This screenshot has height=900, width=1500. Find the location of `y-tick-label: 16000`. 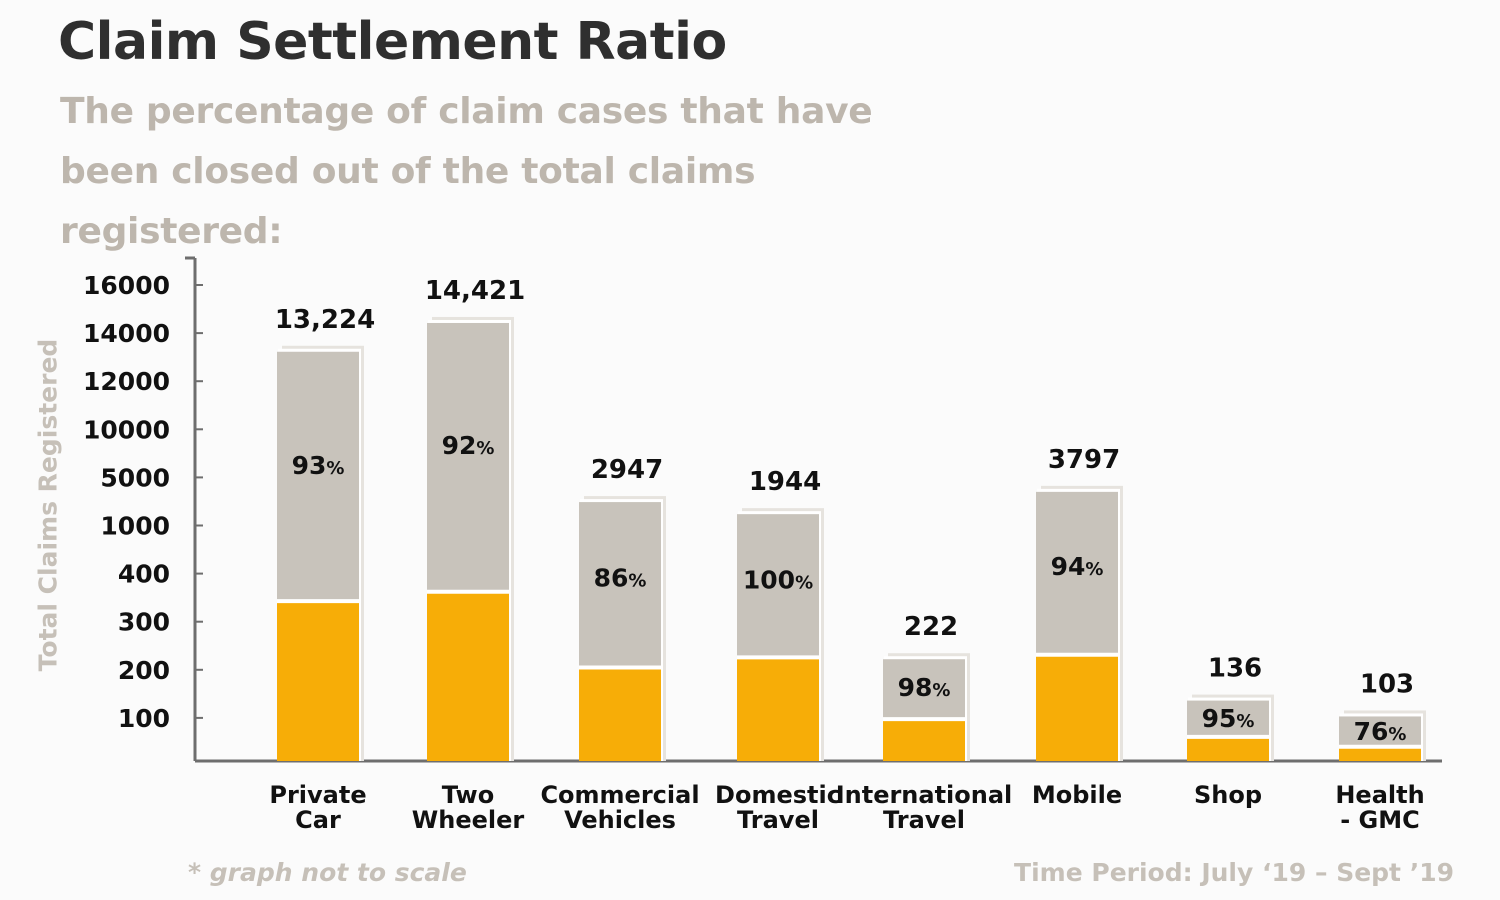

y-tick-label: 16000 is located at coordinates (126, 285).